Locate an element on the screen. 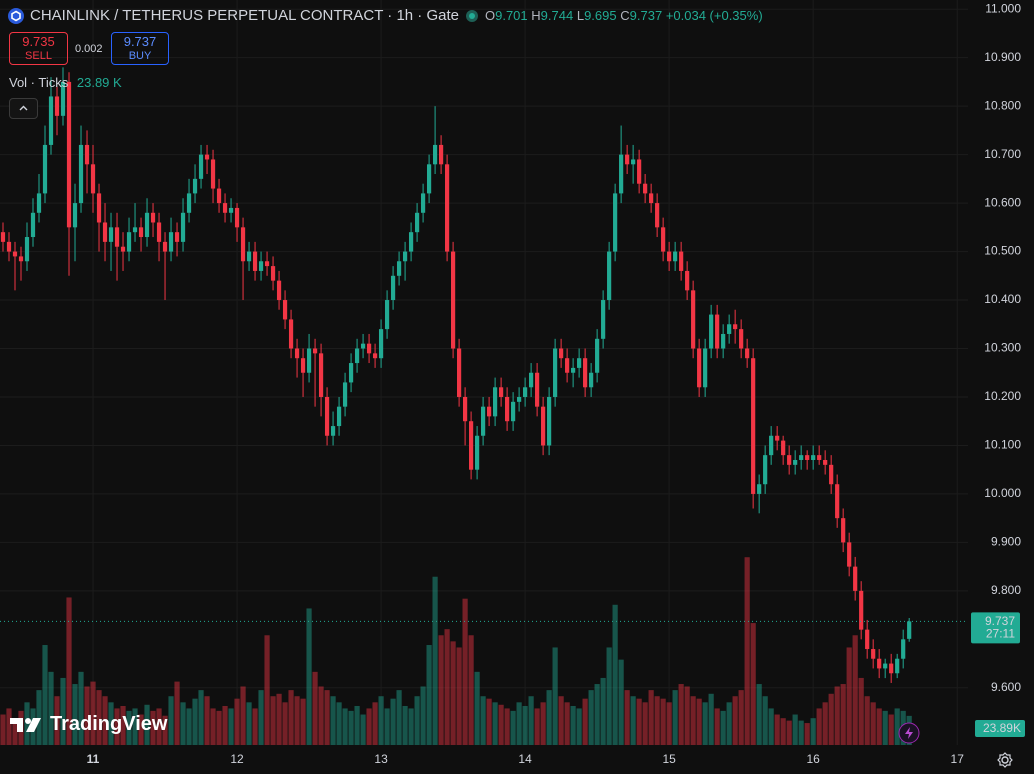  buy-button: 9.737 BUY is located at coordinates (140, 48).